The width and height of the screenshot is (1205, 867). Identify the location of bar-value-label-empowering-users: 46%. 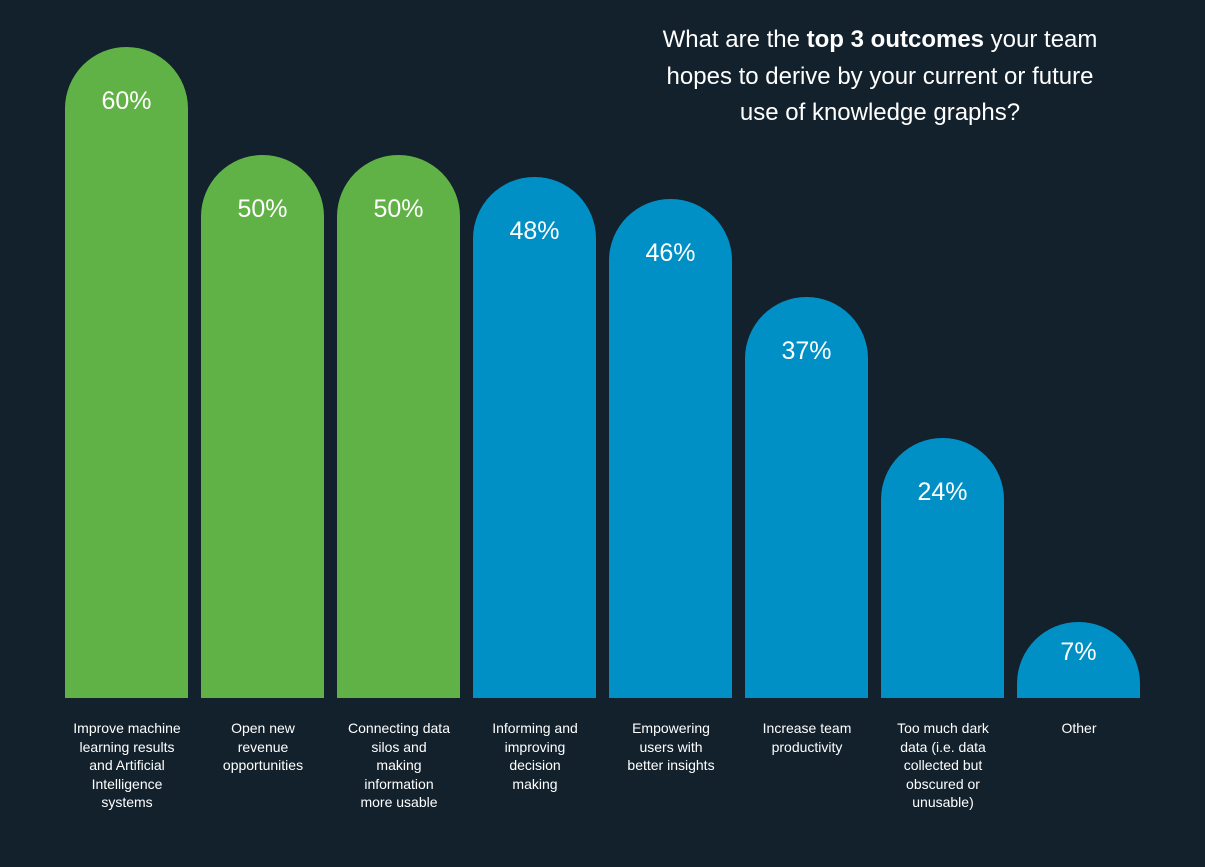
(670, 253).